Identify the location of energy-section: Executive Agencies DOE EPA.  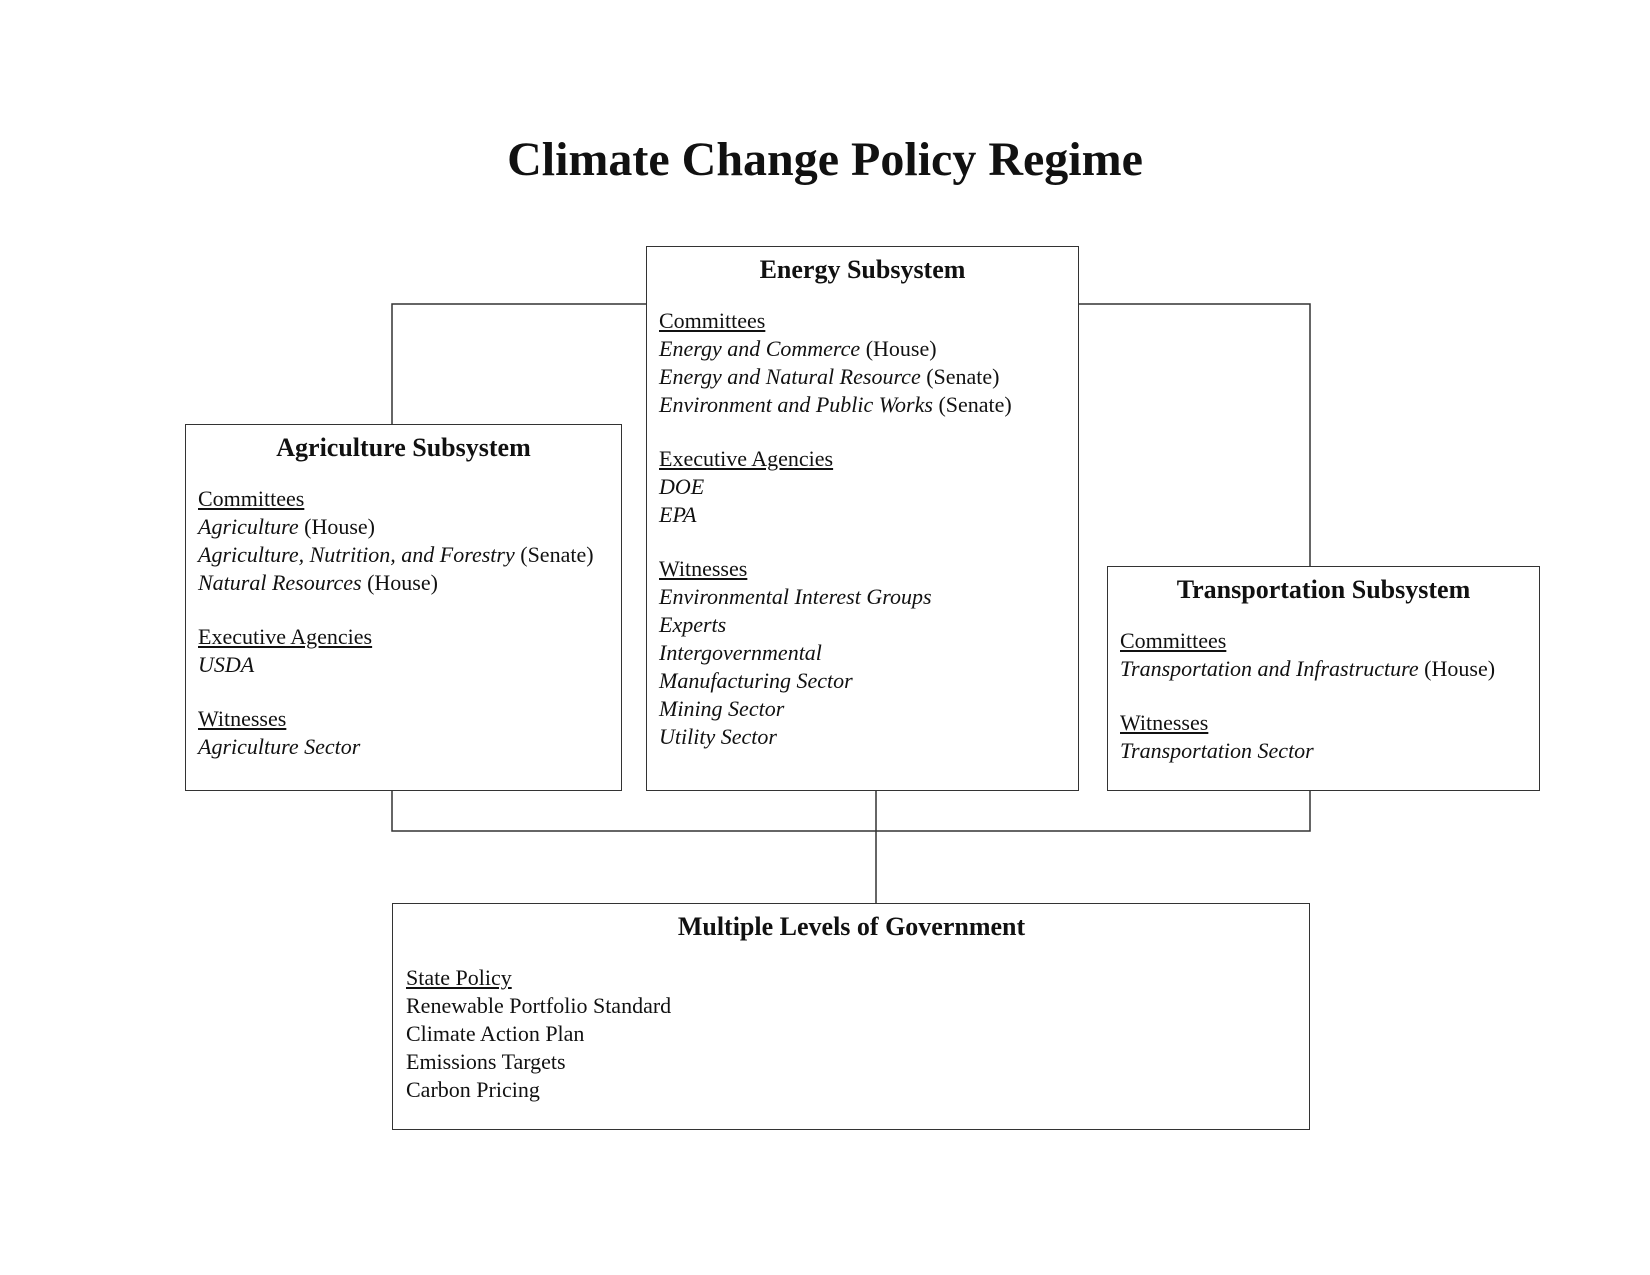
(862, 487).